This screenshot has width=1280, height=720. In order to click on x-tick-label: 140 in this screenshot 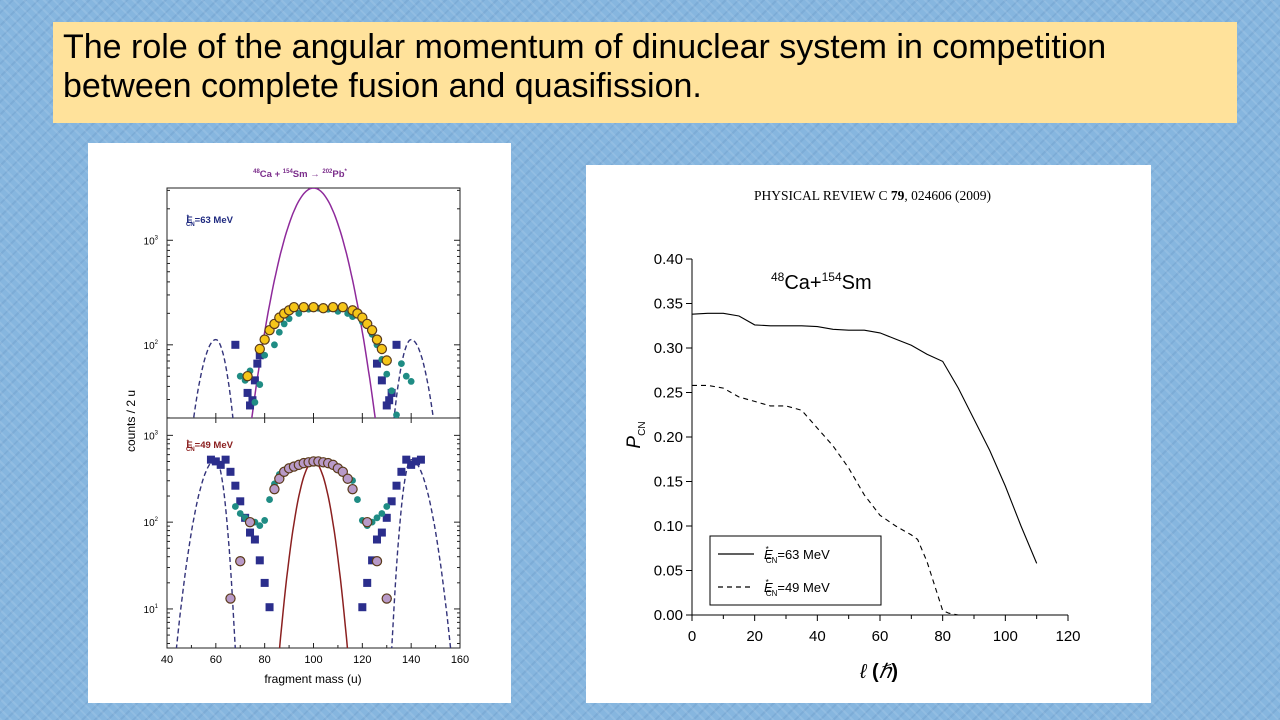, I will do `click(411, 660)`.